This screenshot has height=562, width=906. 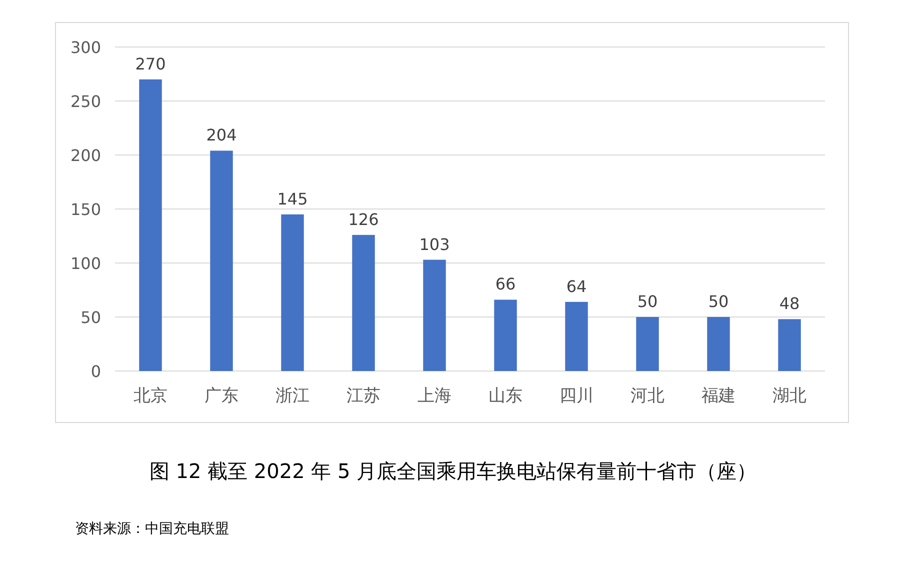 What do you see at coordinates (151, 396) in the screenshot?
I see `x-tick-label: 北京` at bounding box center [151, 396].